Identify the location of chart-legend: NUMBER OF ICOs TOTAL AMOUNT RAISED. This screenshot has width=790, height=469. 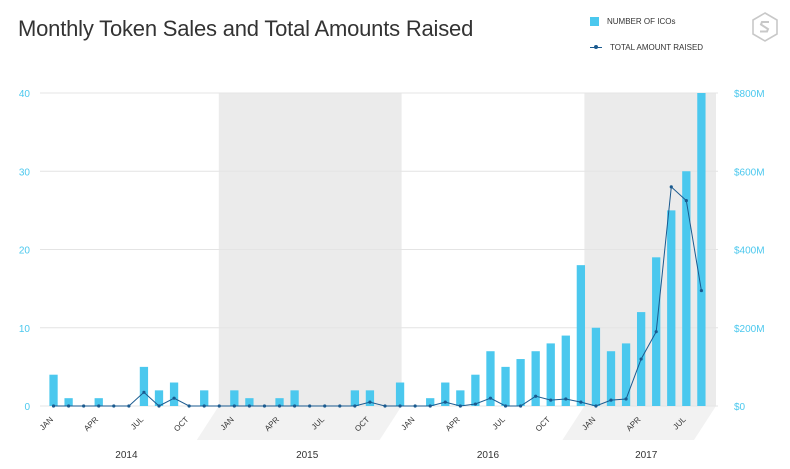
(646, 40).